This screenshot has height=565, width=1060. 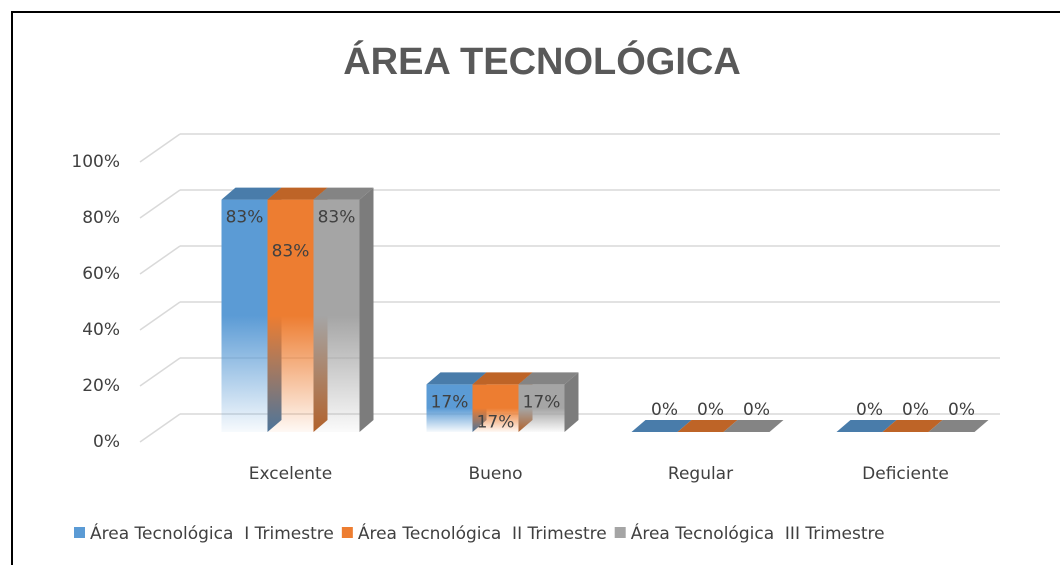 What do you see at coordinates (101, 330) in the screenshot?
I see `y-tick-label: 40%` at bounding box center [101, 330].